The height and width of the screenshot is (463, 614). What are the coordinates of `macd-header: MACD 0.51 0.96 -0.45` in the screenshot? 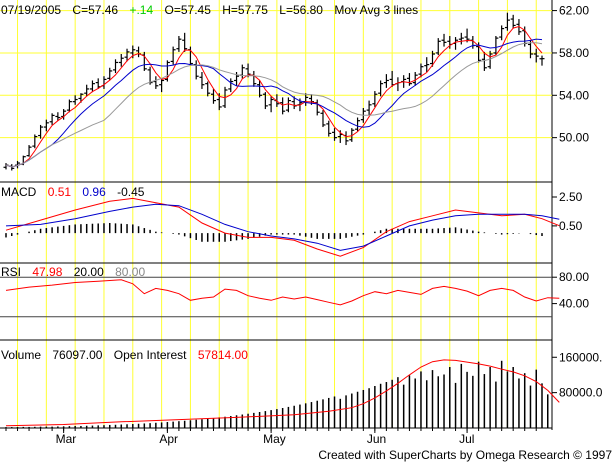 It's located at (73, 192).